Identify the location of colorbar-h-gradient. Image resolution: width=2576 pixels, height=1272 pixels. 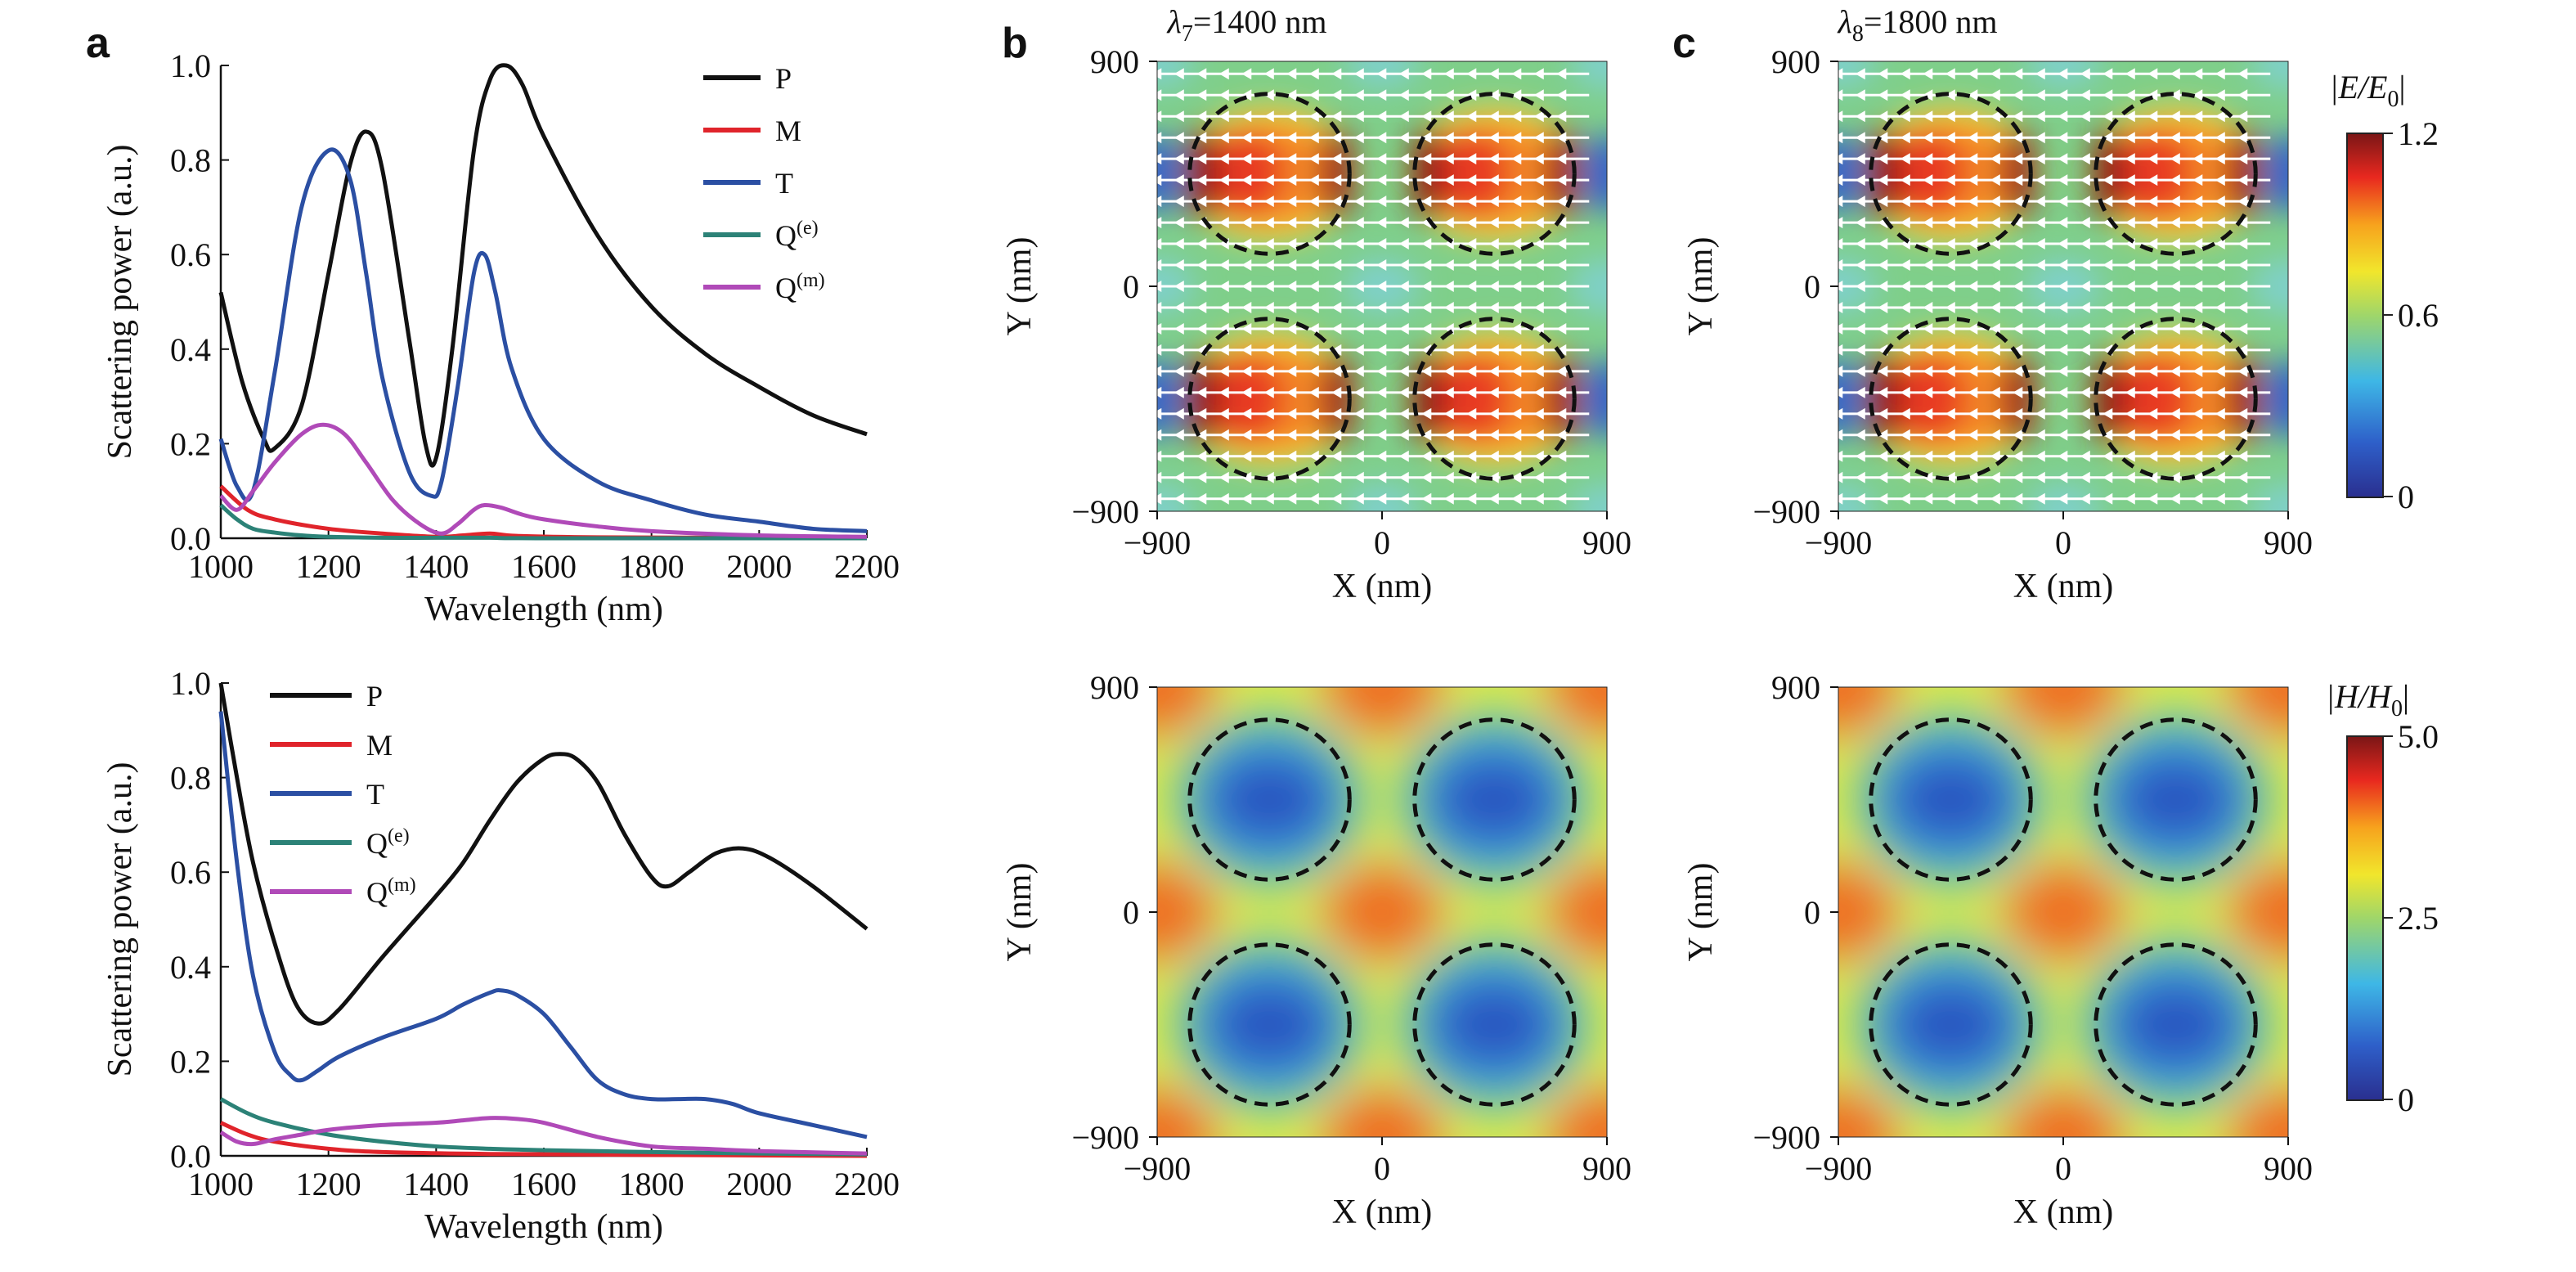
(2365, 918).